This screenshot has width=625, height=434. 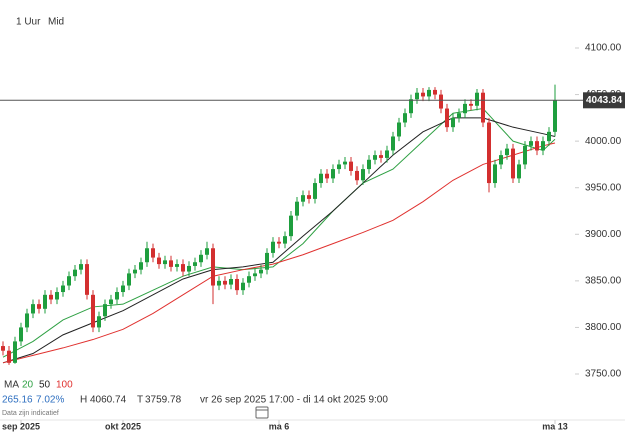 I want to click on legend-entry: 100, so click(x=64, y=385).